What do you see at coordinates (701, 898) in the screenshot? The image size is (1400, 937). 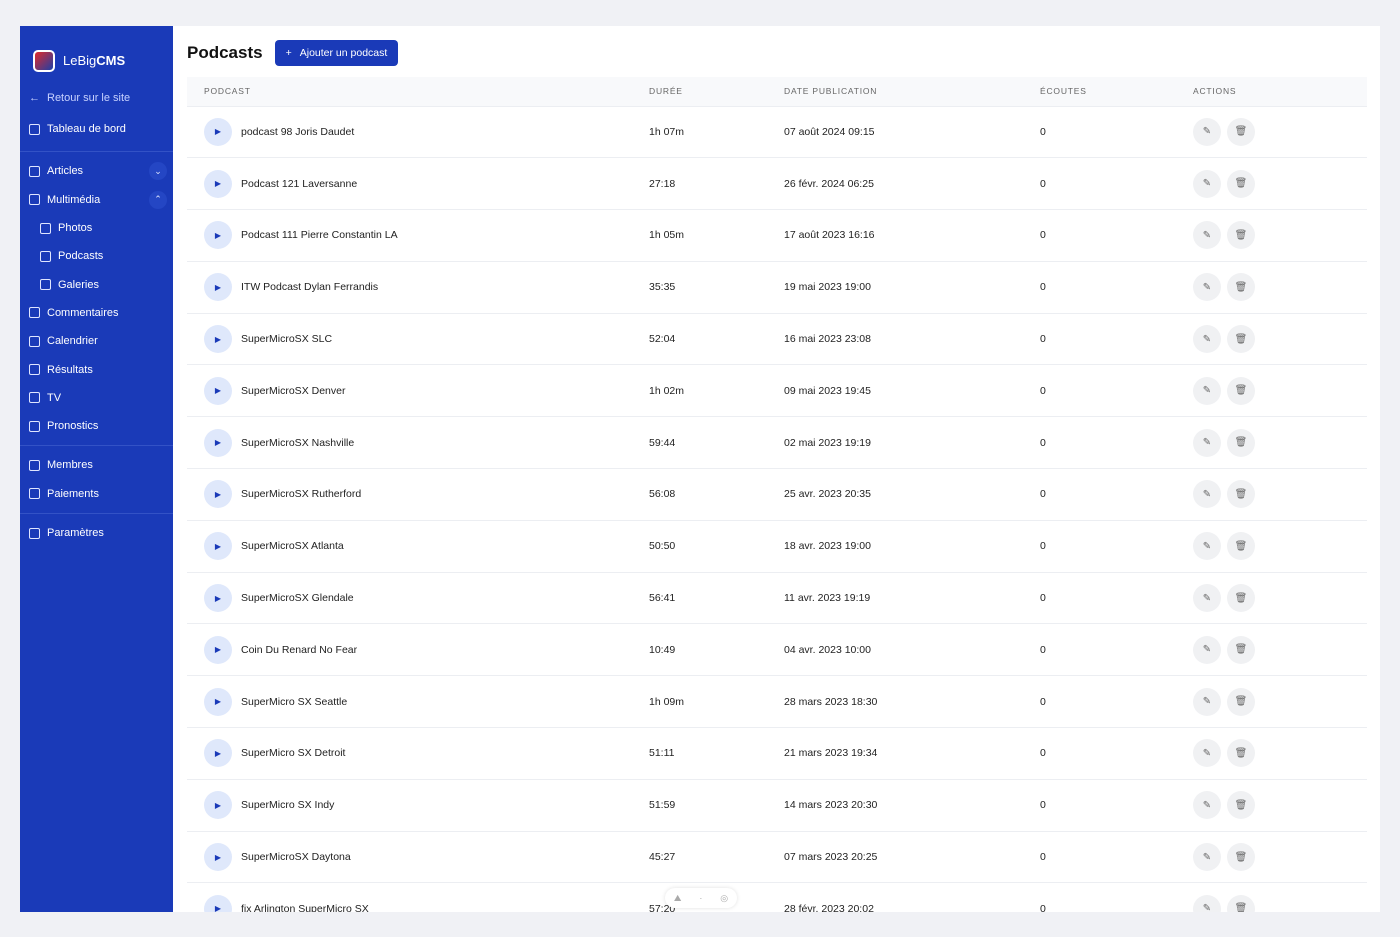 I see `devtools-toolbar: ⛰ · ◎` at bounding box center [701, 898].